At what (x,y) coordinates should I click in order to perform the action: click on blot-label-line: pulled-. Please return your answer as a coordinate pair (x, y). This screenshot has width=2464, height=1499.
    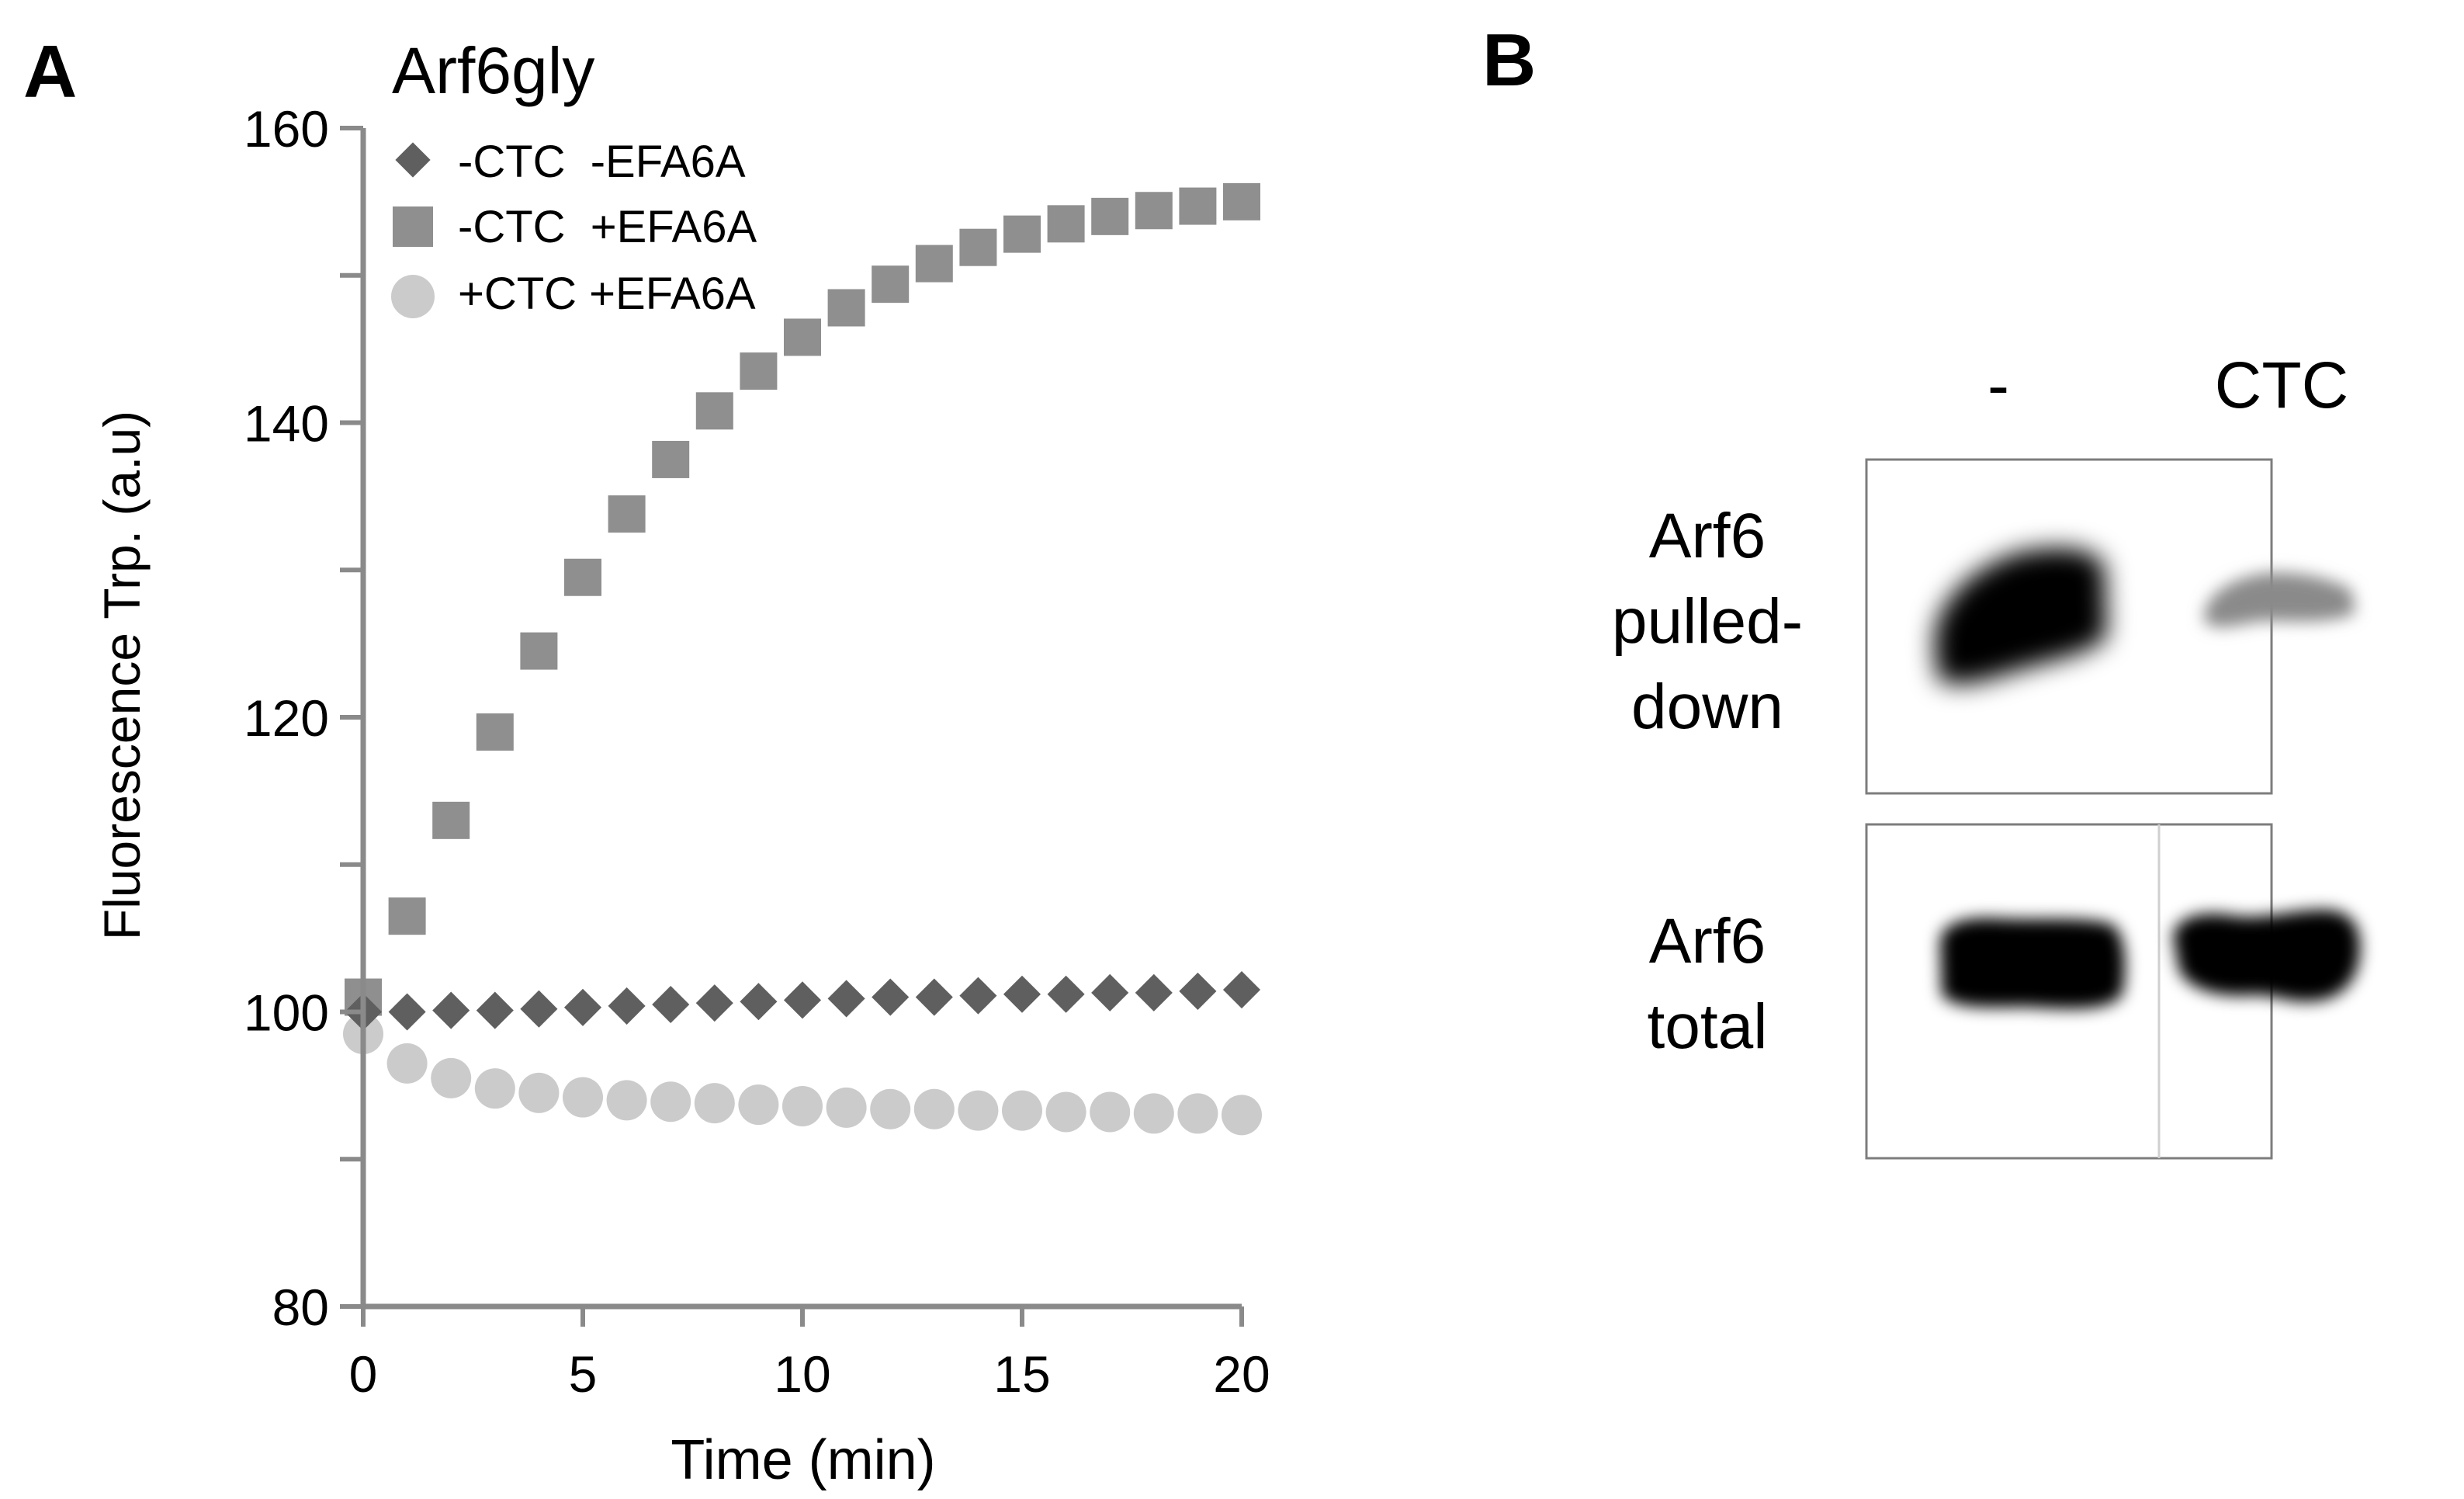
    Looking at the image, I should click on (1707, 621).